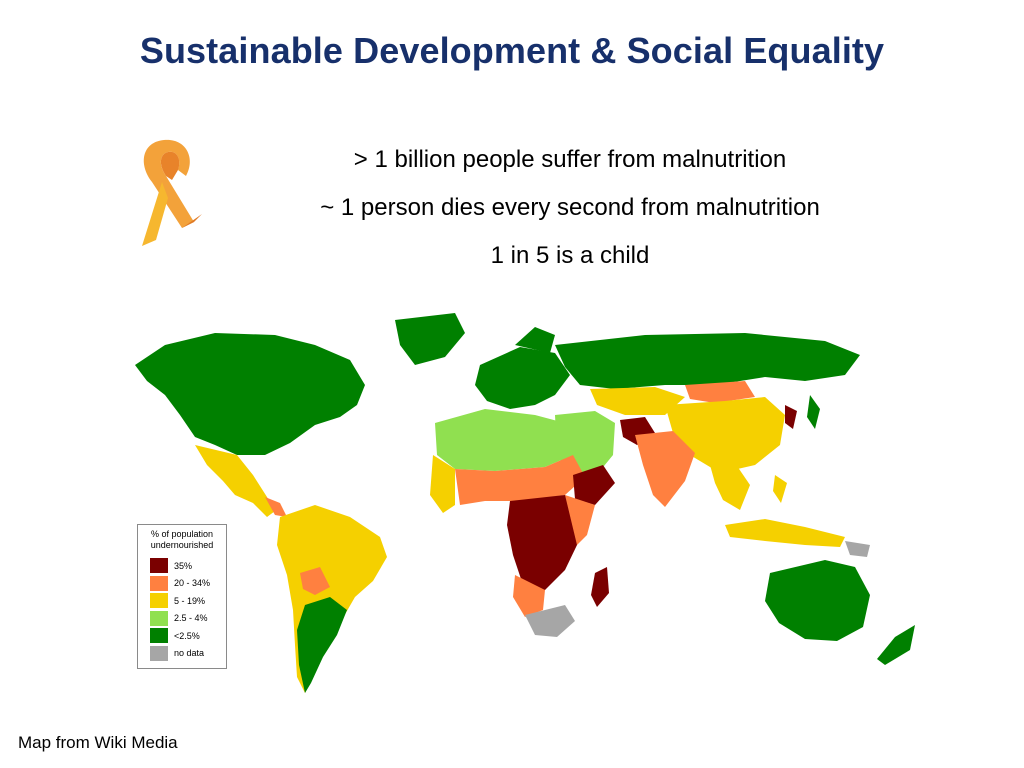  Describe the element at coordinates (504, 440) in the screenshot. I see `north-africa` at that location.